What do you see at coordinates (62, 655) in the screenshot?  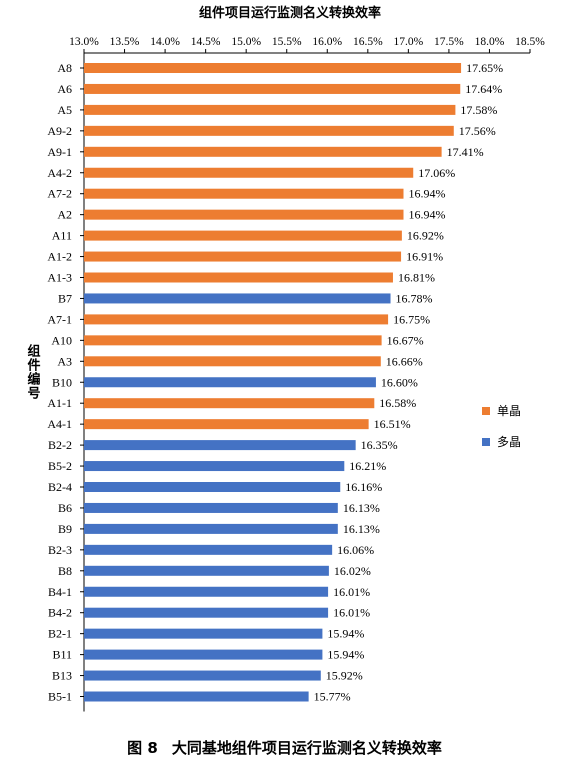 I see `category-label: B11` at bounding box center [62, 655].